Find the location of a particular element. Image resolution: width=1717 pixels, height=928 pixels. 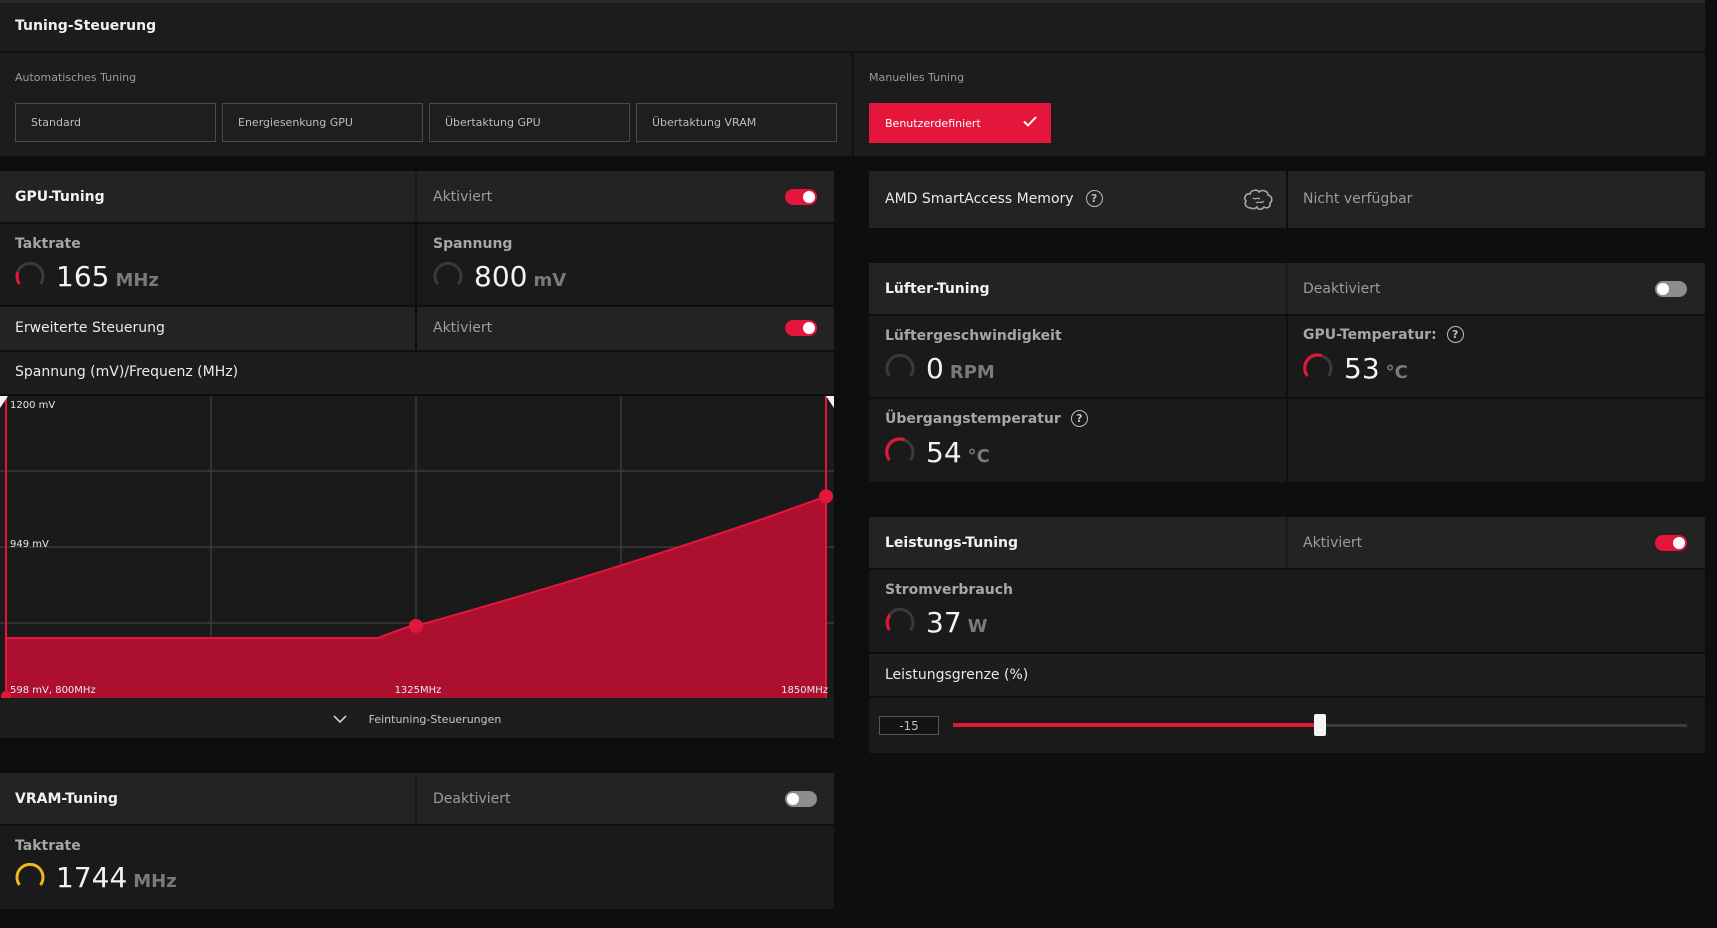

vf-curve-area is located at coordinates (416, 597).